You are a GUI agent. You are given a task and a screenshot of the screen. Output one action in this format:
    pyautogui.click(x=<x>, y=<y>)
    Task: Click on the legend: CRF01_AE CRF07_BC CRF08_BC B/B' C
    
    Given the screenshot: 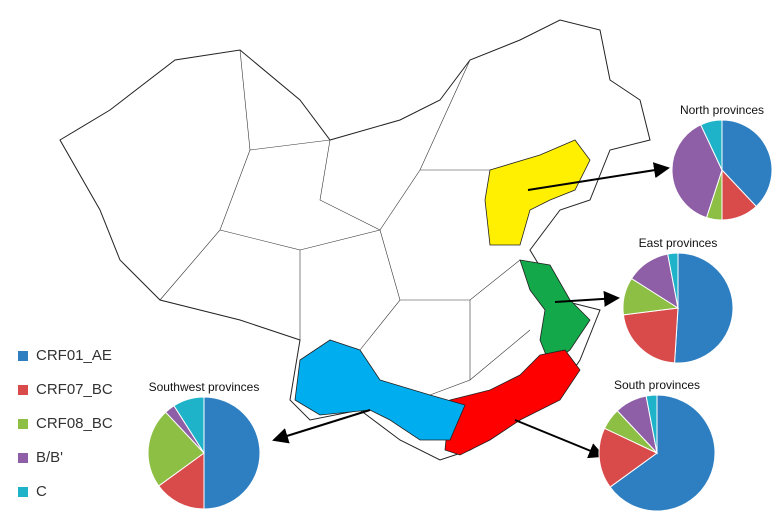 What is the action you would take?
    pyautogui.click(x=65, y=423)
    